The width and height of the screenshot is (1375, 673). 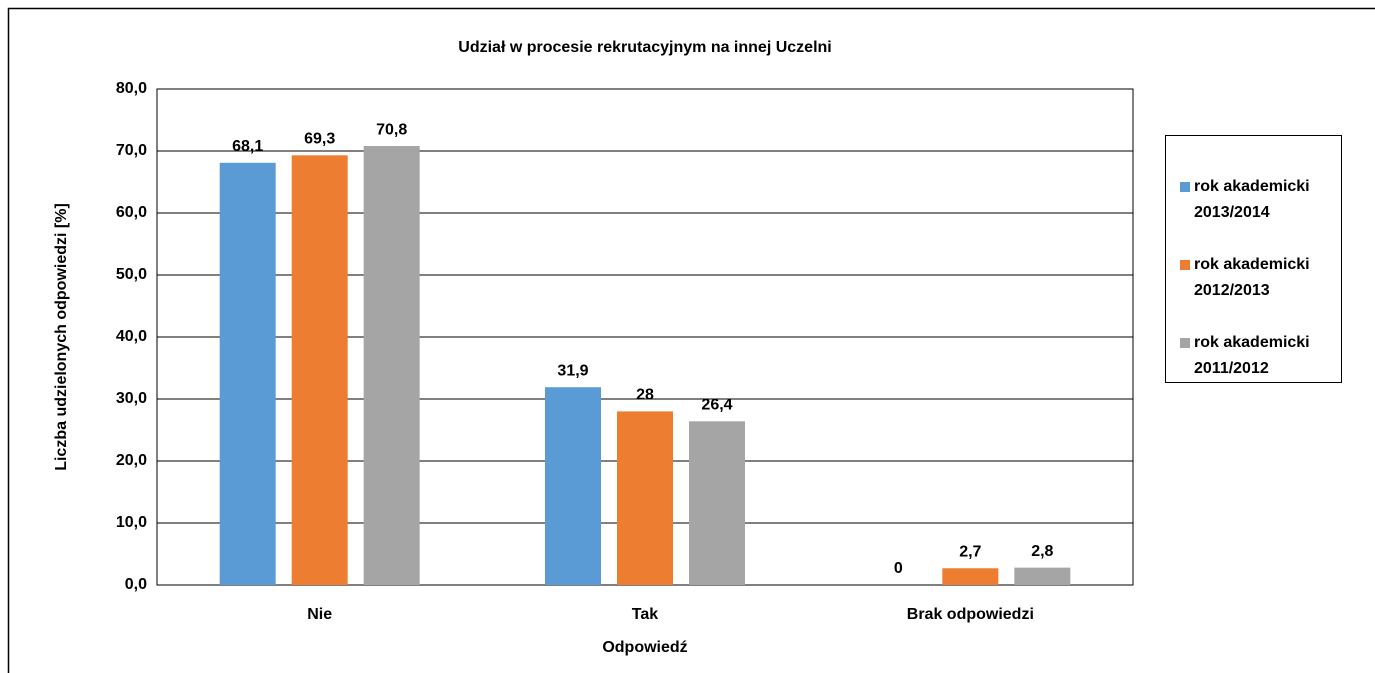 I want to click on x-axis-label: Odpowiedź, so click(x=644, y=647).